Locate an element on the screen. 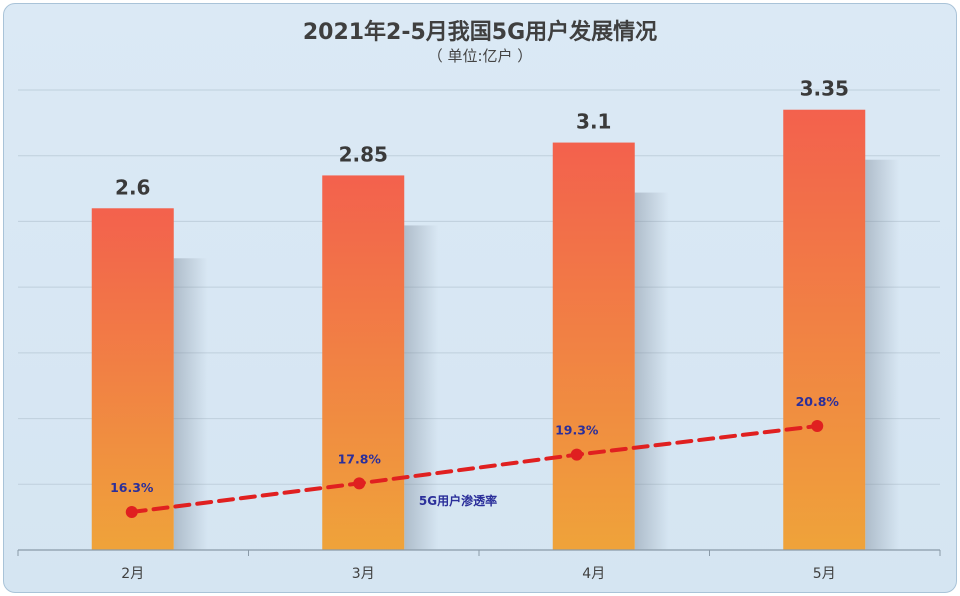 The width and height of the screenshot is (960, 596). chart-title: 2021年2-5月我国5G用户发展情况 is located at coordinates (480, 32).